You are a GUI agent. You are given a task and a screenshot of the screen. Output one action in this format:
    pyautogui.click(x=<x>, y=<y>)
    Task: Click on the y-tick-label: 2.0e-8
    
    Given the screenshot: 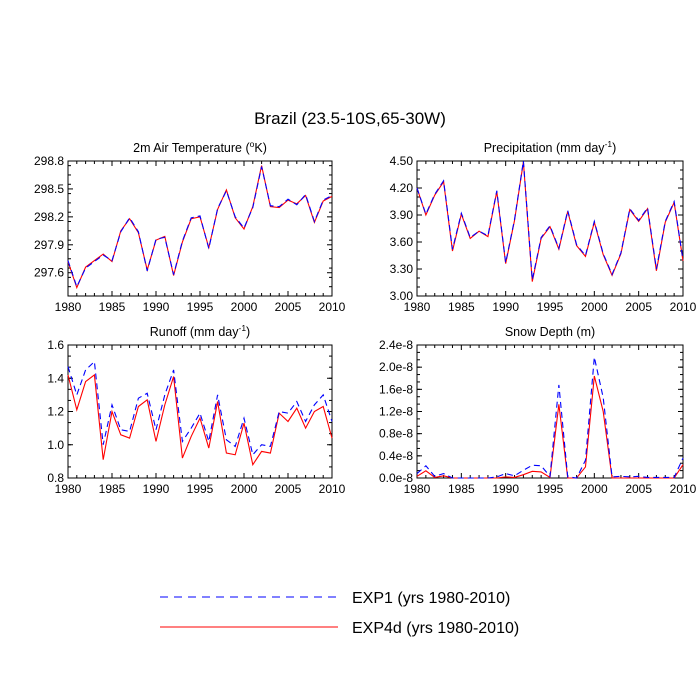 What is the action you would take?
    pyautogui.click(x=396, y=367)
    